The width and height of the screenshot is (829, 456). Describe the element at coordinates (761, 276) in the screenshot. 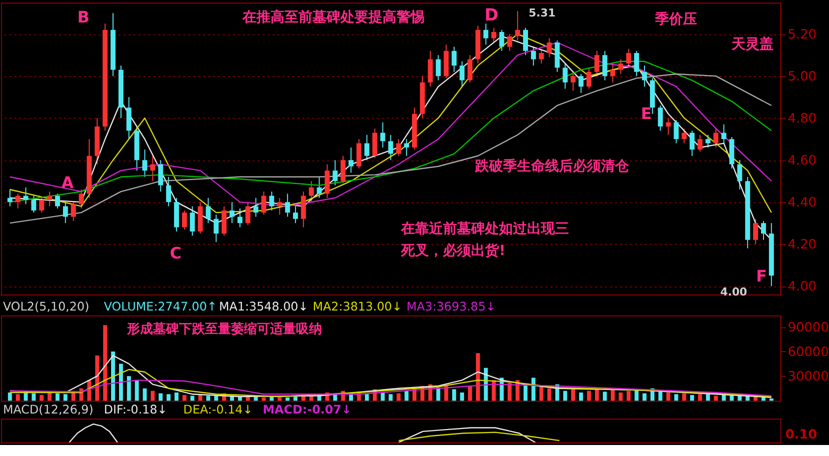

I see `annotation: F` at that location.